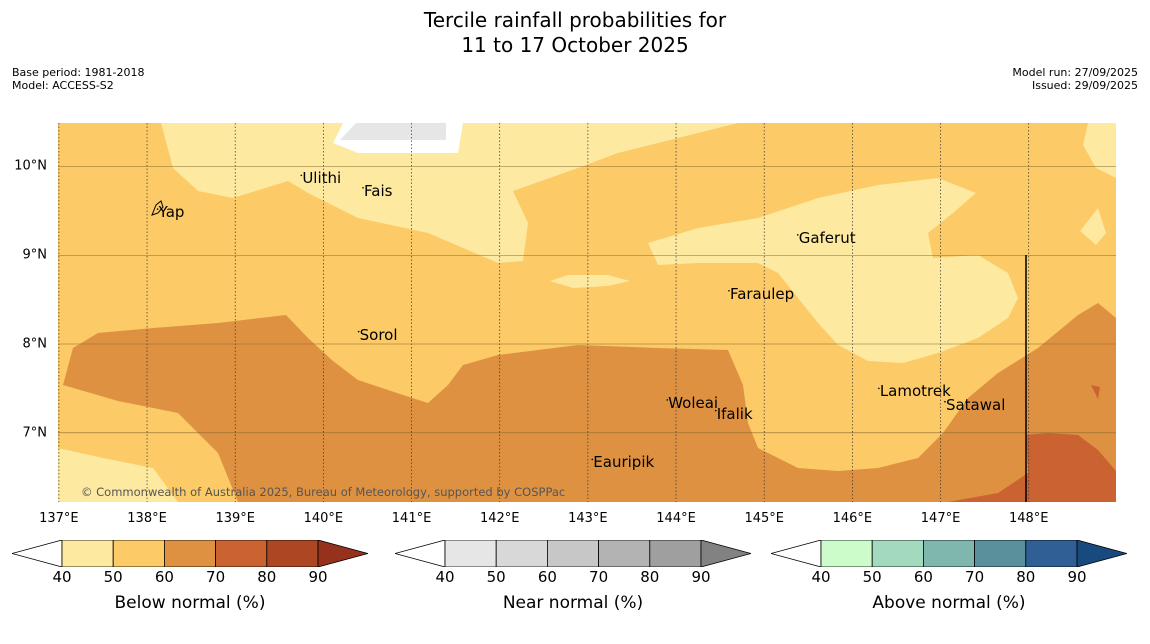 Image resolution: width=1150 pixels, height=644 pixels. What do you see at coordinates (676, 518) in the screenshot?
I see `longitude-label: 144°E` at bounding box center [676, 518].